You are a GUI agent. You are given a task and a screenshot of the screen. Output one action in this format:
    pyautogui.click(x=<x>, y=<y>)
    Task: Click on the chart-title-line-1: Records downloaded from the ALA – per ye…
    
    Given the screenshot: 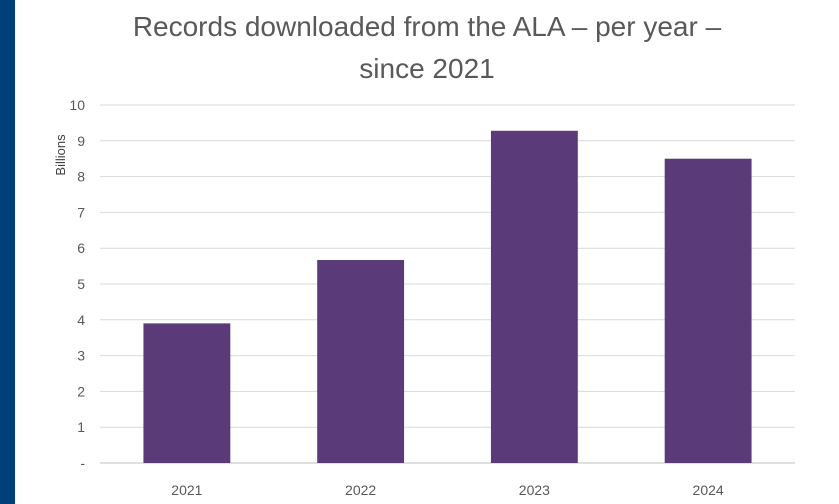 What is the action you would take?
    pyautogui.click(x=427, y=26)
    